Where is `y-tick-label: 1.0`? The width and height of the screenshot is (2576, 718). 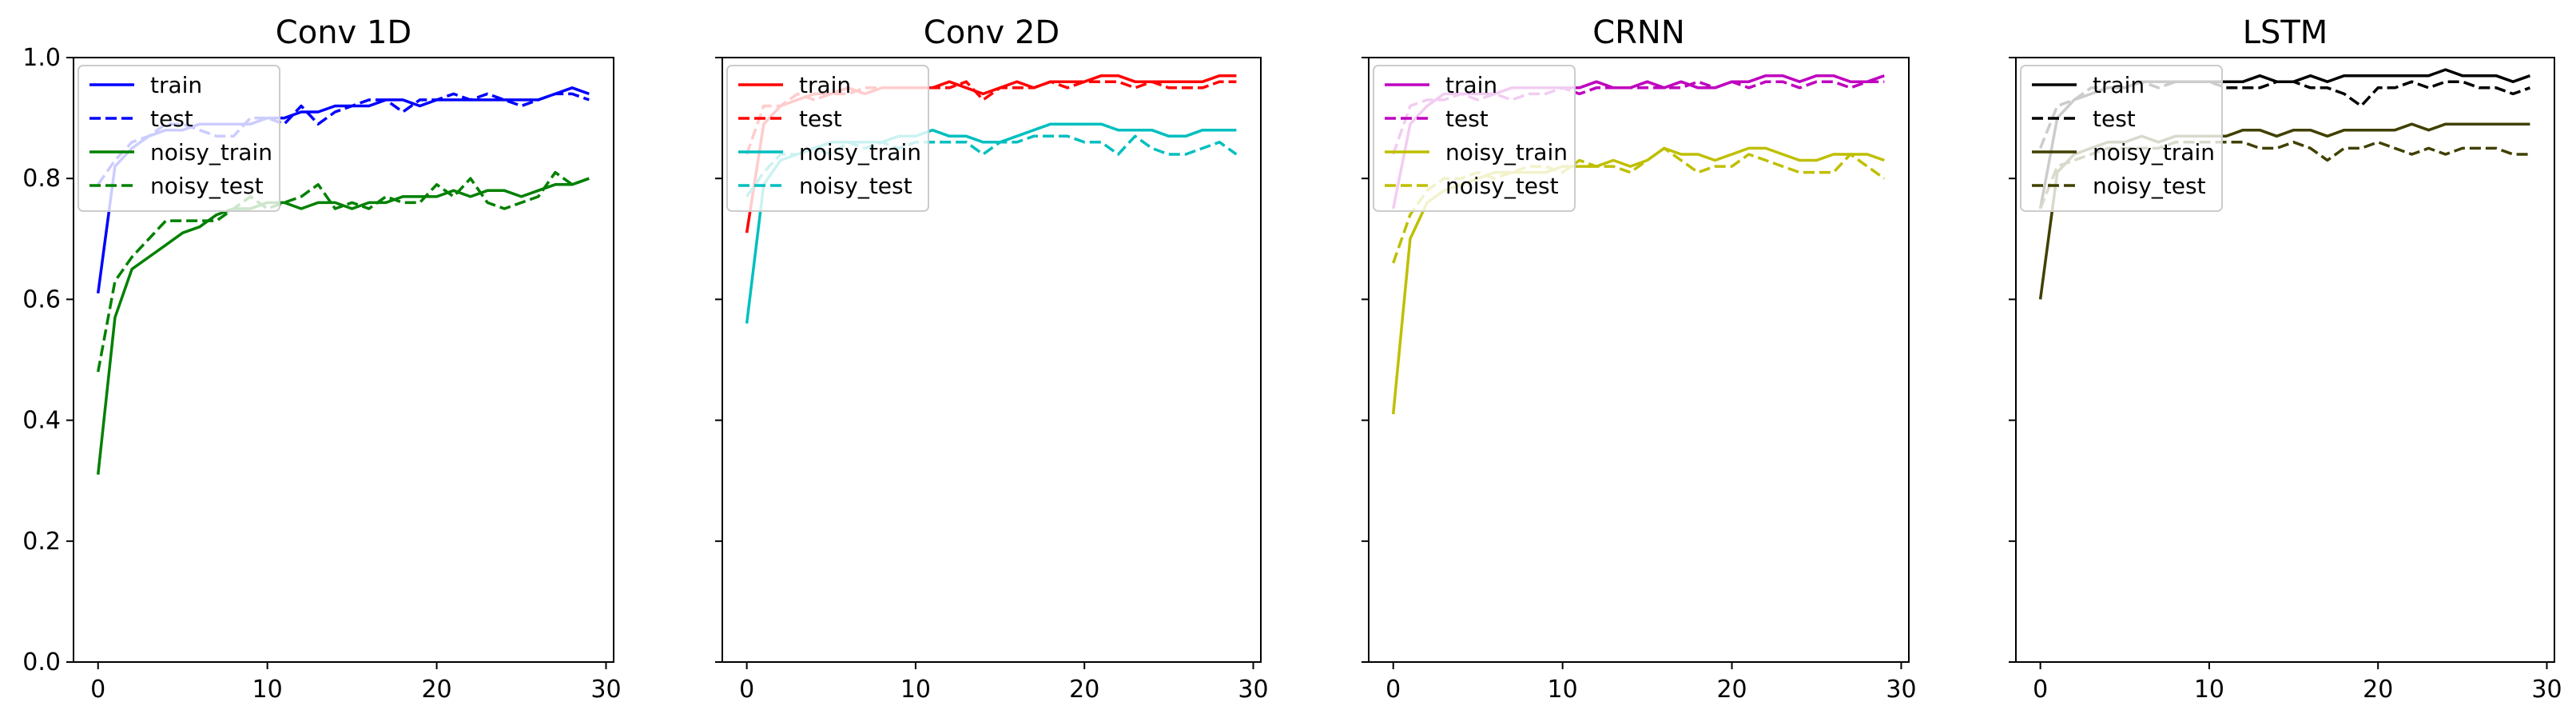 y-tick-label: 1.0 is located at coordinates (41, 58).